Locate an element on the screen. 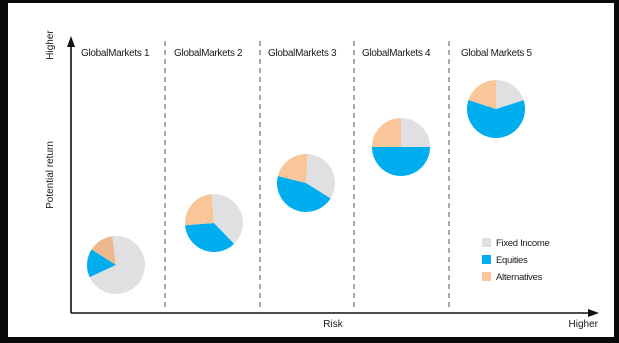 Image resolution: width=619 pixels, height=343 pixels. y-axis-arrow-icon is located at coordinates (71, 41).